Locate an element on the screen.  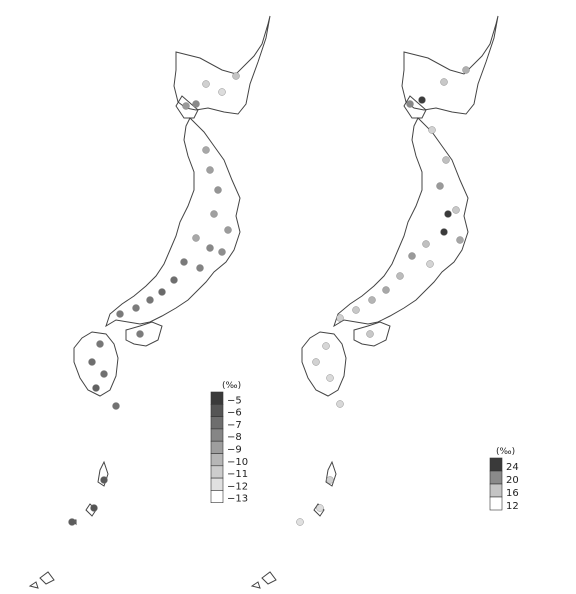
legend-left: (‰) −5 −6−7−8 −9−10−11−12 −13 is located at coordinates (229, 443).